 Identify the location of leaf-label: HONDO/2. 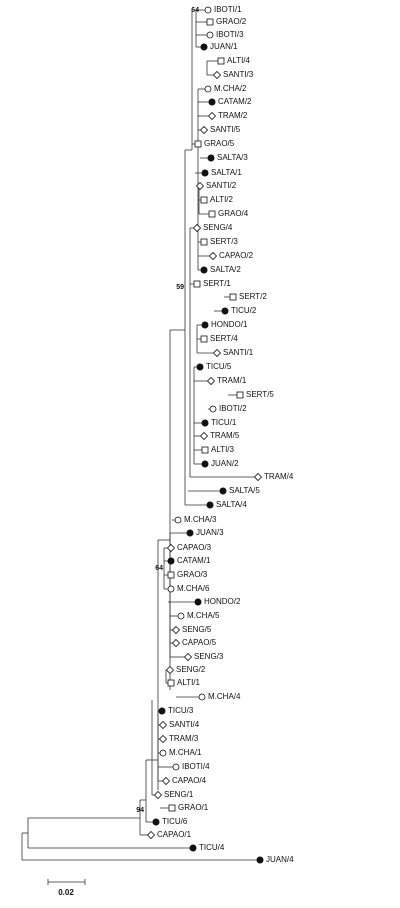
(222, 601).